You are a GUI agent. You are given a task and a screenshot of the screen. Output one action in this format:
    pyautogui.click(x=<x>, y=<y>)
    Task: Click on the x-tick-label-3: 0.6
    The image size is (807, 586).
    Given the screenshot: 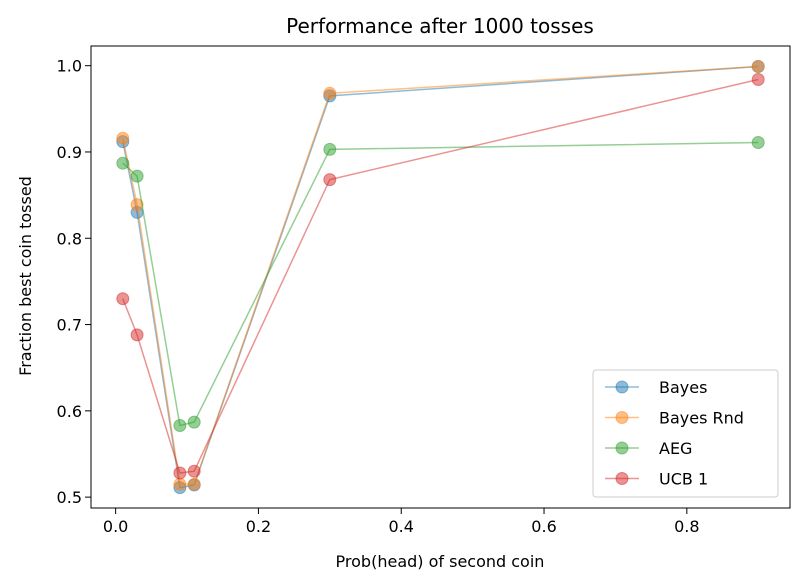 What is the action you would take?
    pyautogui.click(x=543, y=526)
    